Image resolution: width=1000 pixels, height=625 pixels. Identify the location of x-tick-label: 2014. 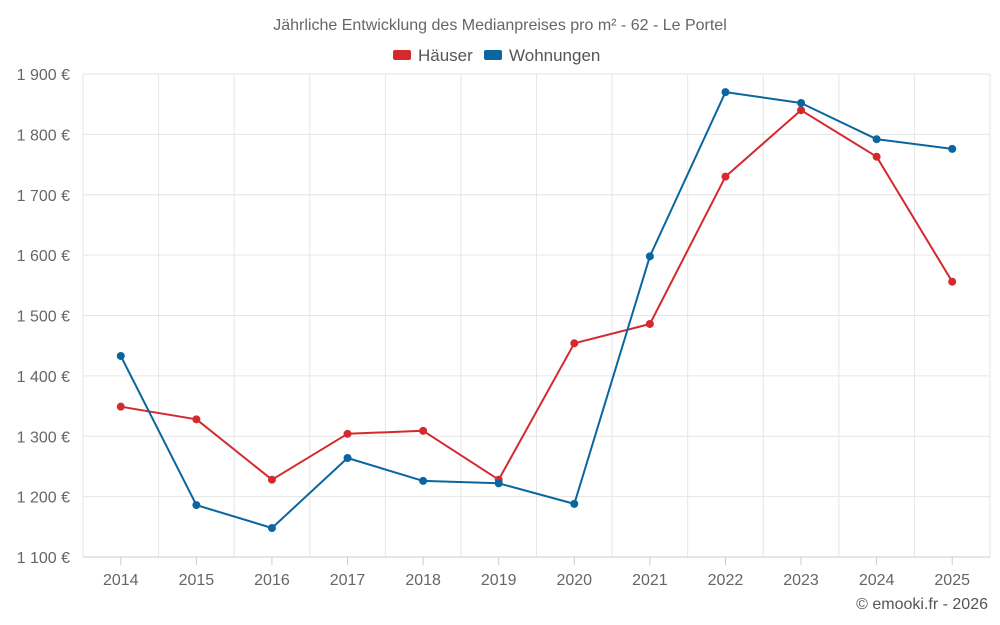
(121, 580).